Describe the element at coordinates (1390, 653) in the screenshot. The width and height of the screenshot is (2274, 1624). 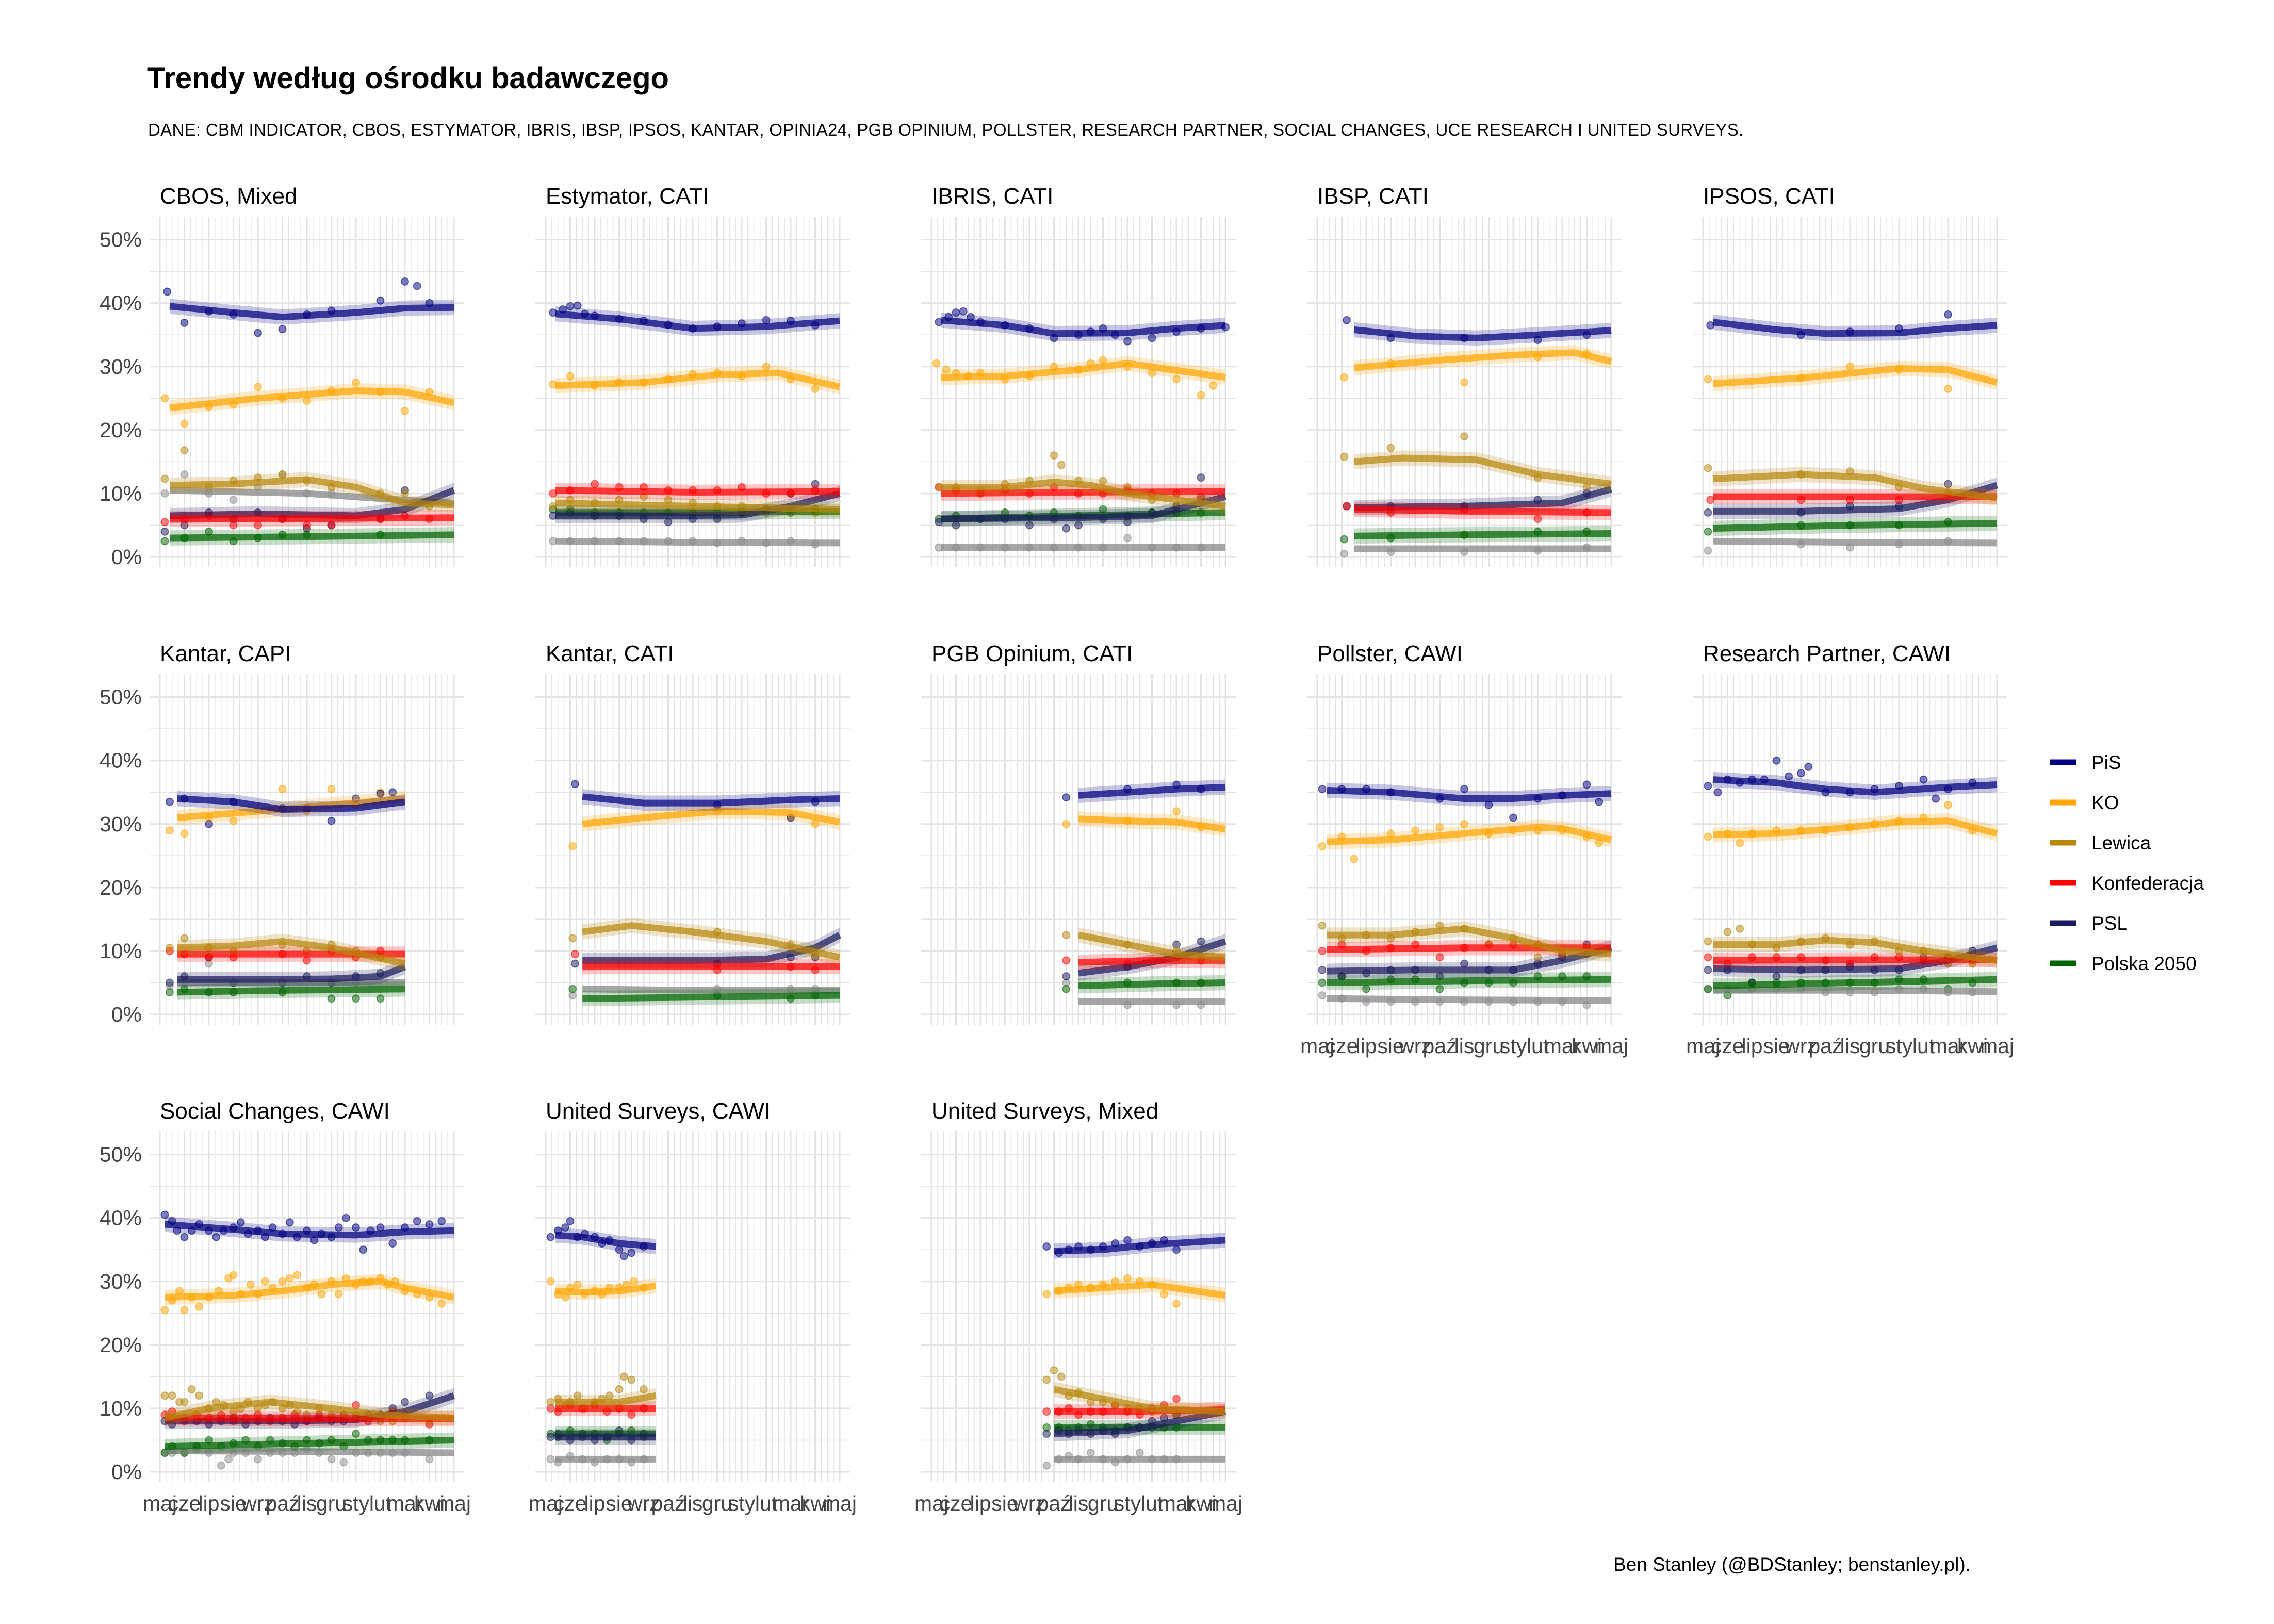
I see `panel-title: Pollster, CAWI` at that location.